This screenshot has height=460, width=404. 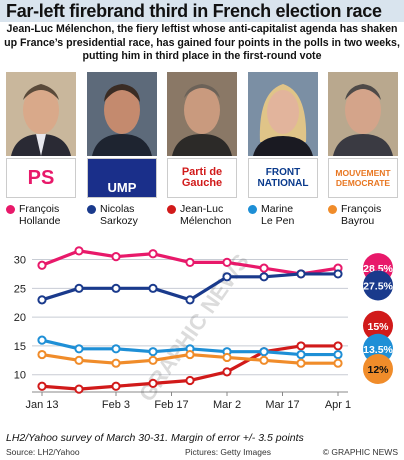 What do you see at coordinates (20, 376) in the screenshot?
I see `y-tick-label: 10` at bounding box center [20, 376].